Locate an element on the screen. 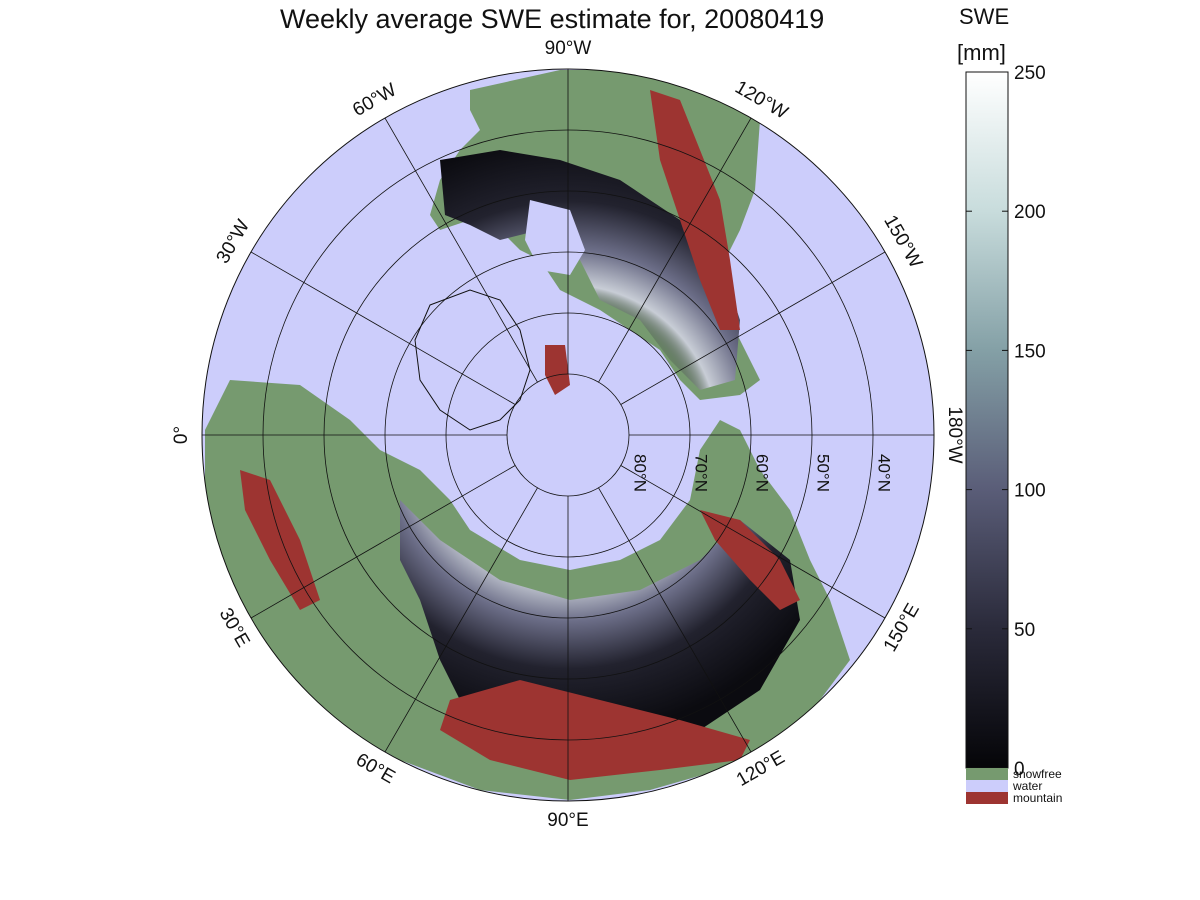 This screenshot has height=900, width=1200. longitude-label: 90°E is located at coordinates (567, 820).